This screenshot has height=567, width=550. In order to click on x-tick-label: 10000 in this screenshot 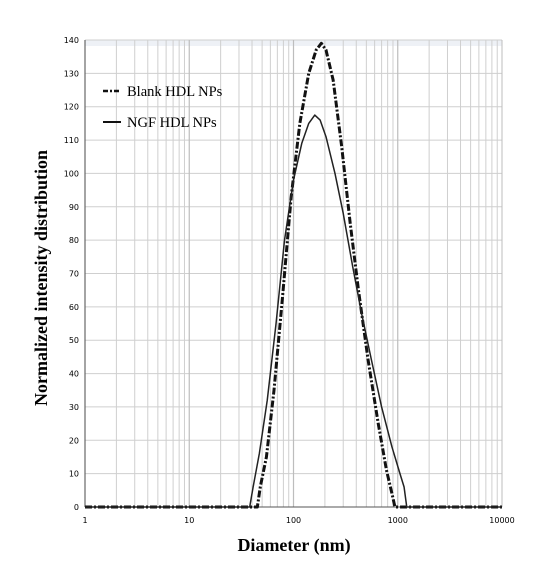, I will do `click(501, 520)`.